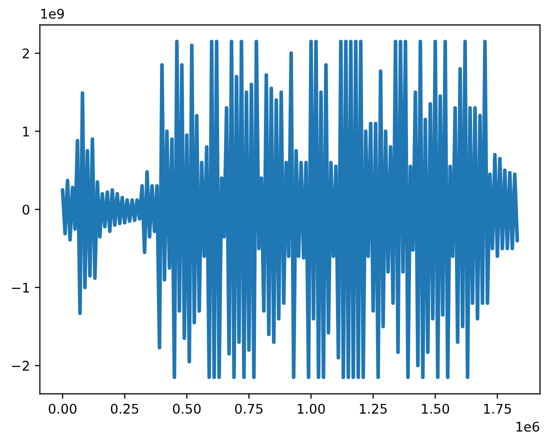 The height and width of the screenshot is (446, 546). I want to click on x-tick-label: 0.00, so click(62, 409).